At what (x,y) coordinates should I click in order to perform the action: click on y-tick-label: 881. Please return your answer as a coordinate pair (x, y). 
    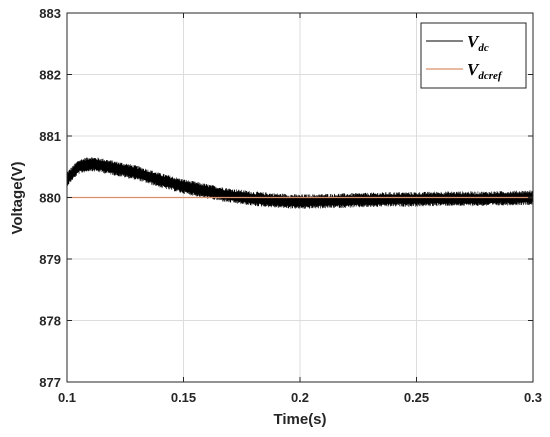
    Looking at the image, I should click on (50, 136).